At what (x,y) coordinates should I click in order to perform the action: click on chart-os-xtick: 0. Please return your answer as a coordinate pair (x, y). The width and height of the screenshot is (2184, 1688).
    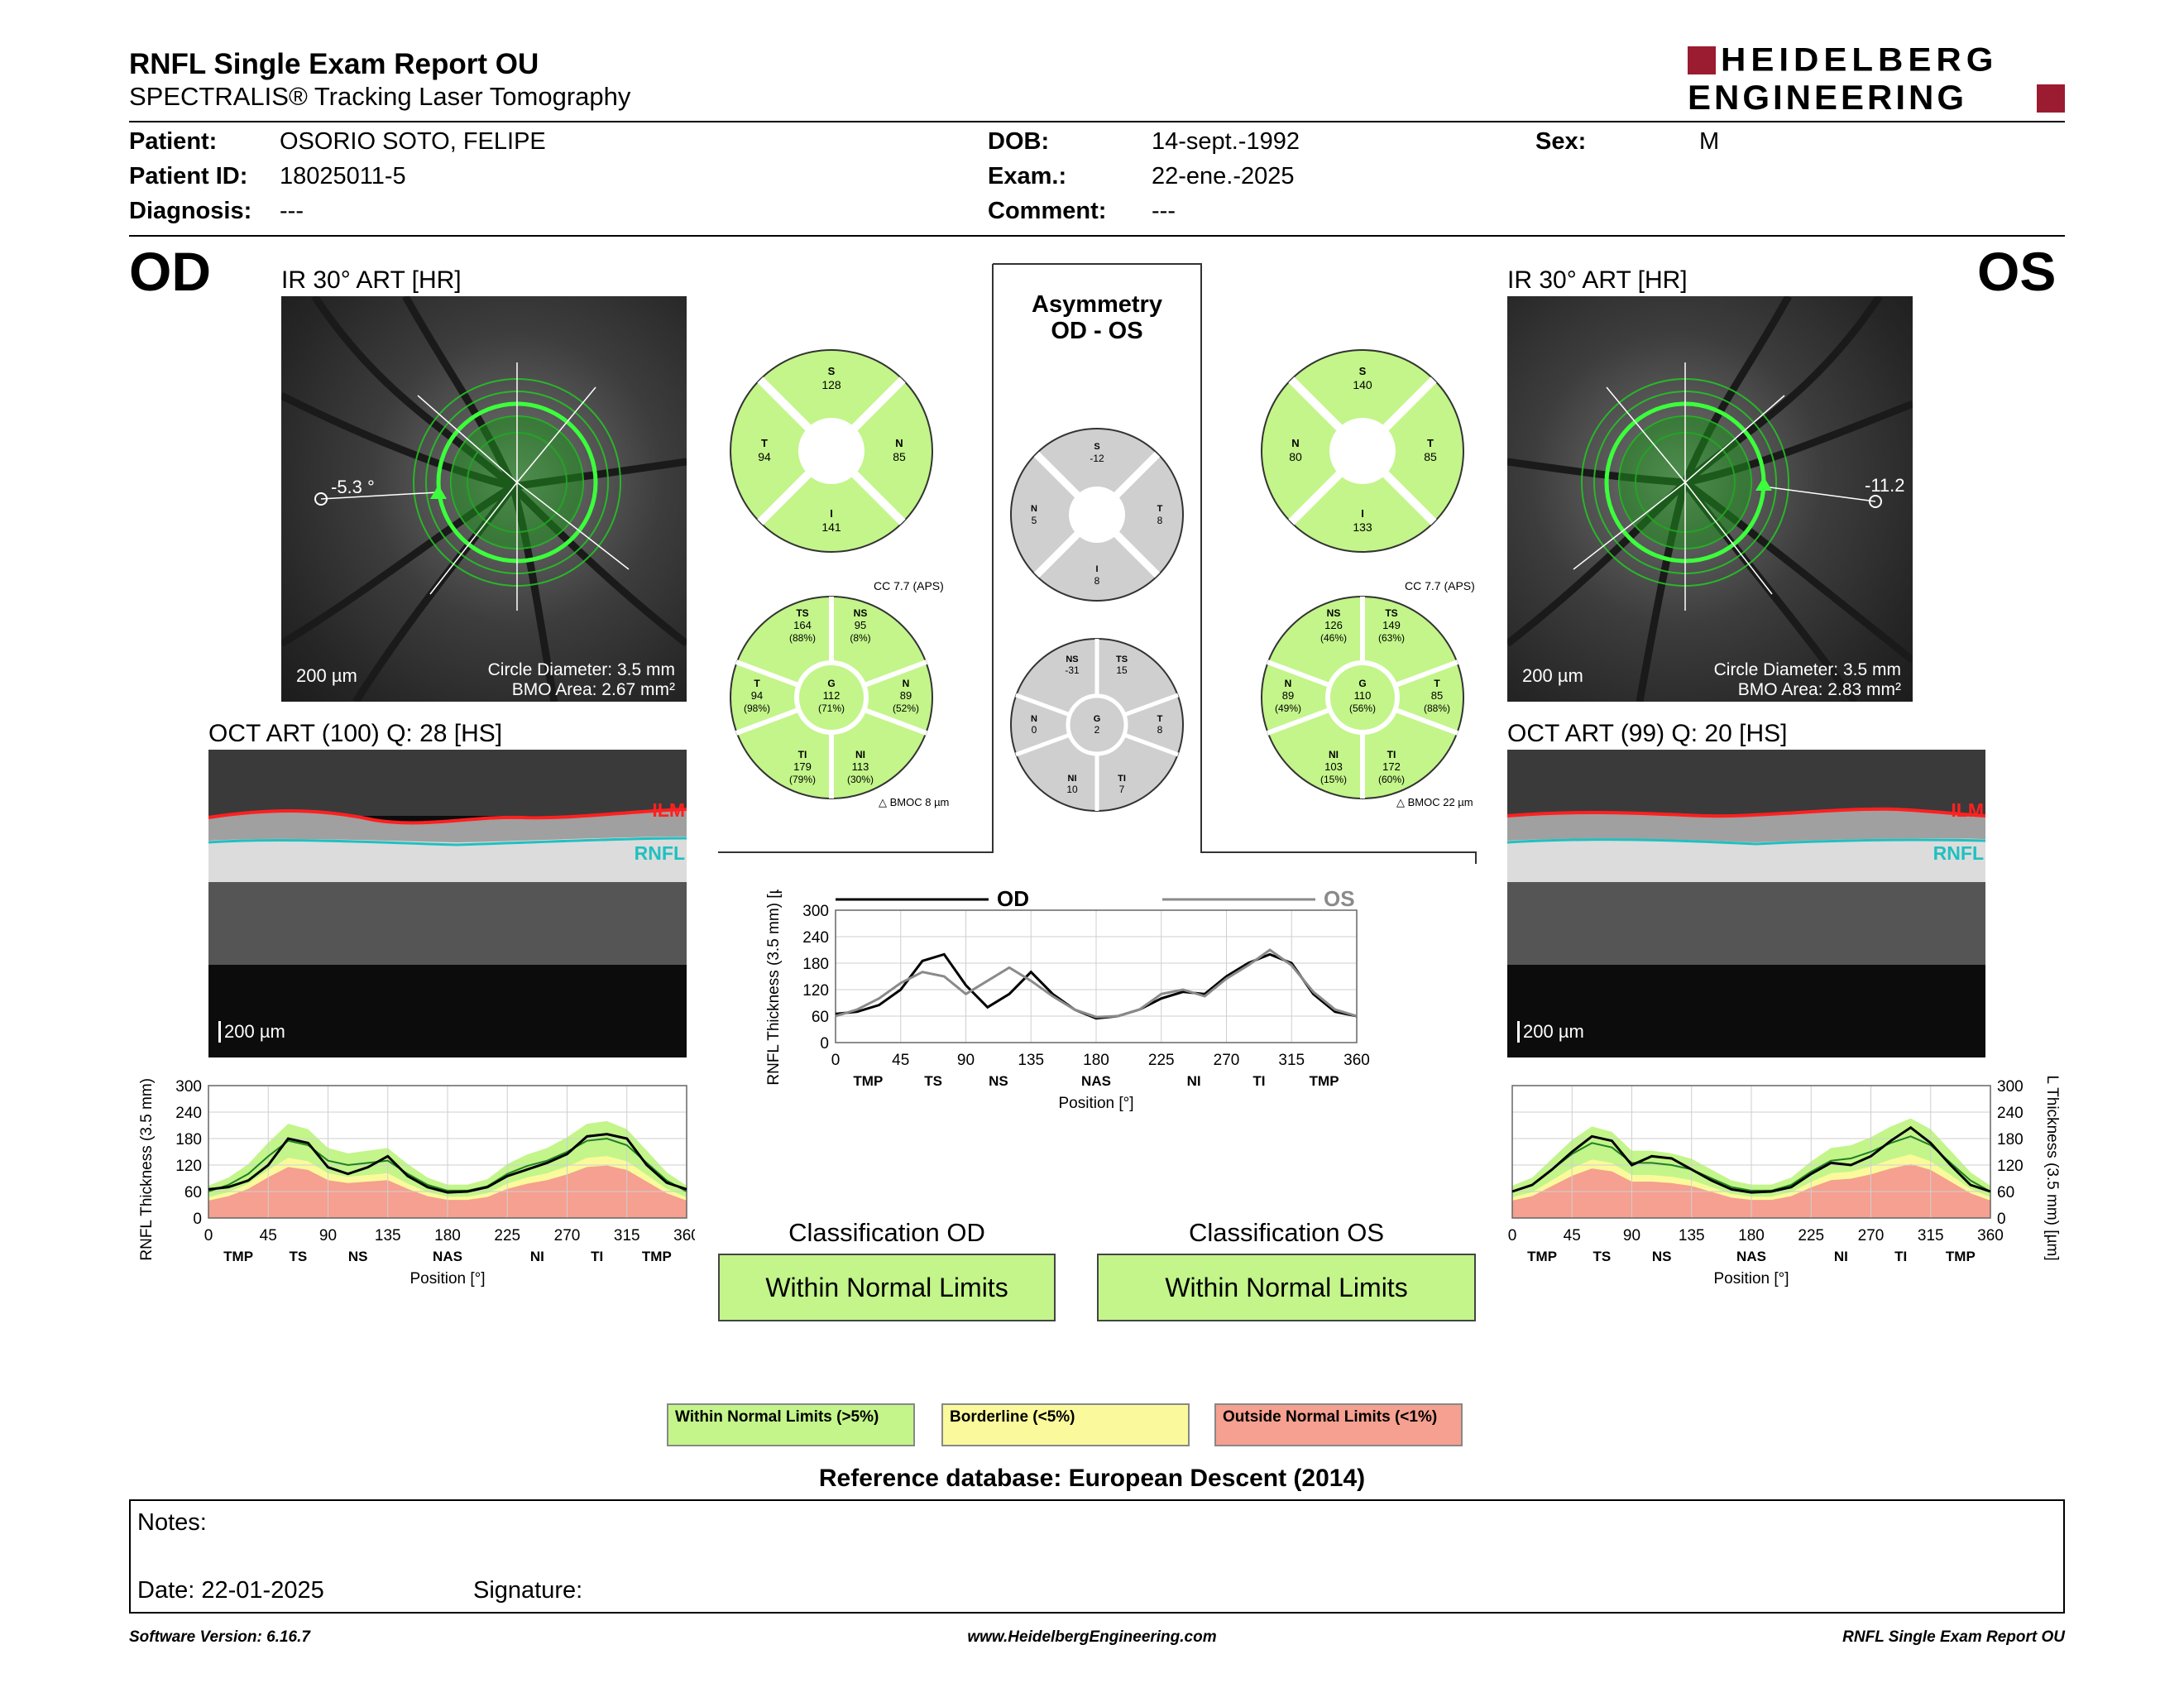
    Looking at the image, I should click on (1512, 1235).